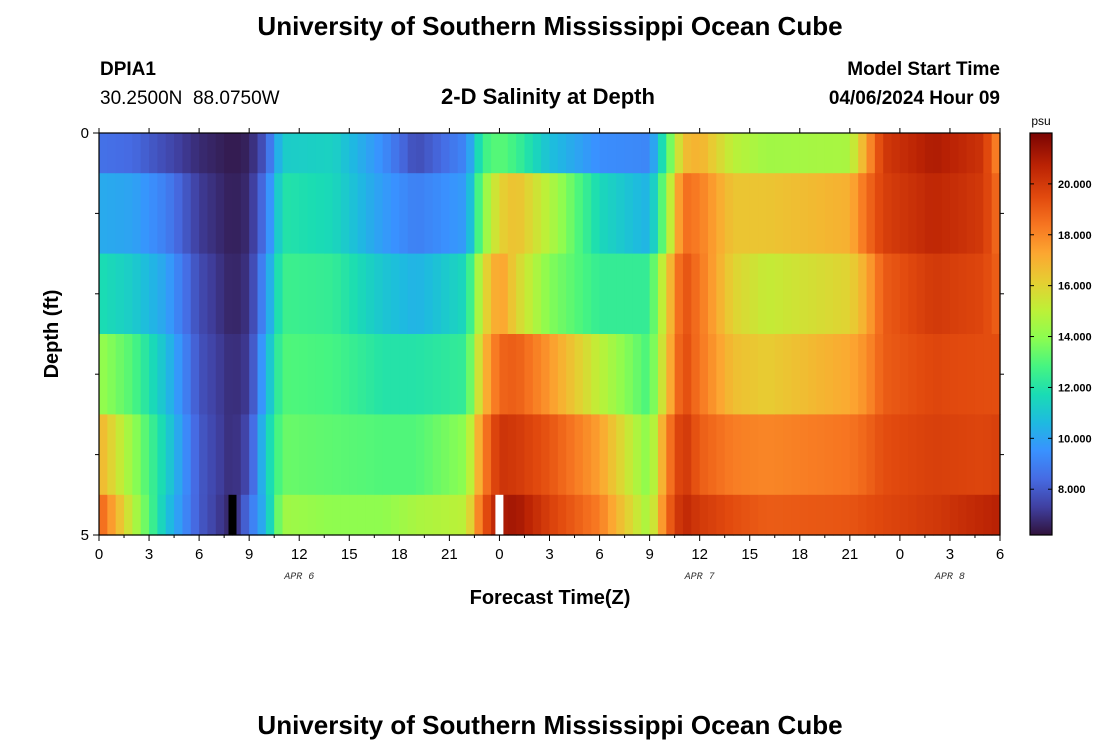 Image resolution: width=1100 pixels, height=750 pixels. I want to click on date-label: APR 6, so click(298, 577).